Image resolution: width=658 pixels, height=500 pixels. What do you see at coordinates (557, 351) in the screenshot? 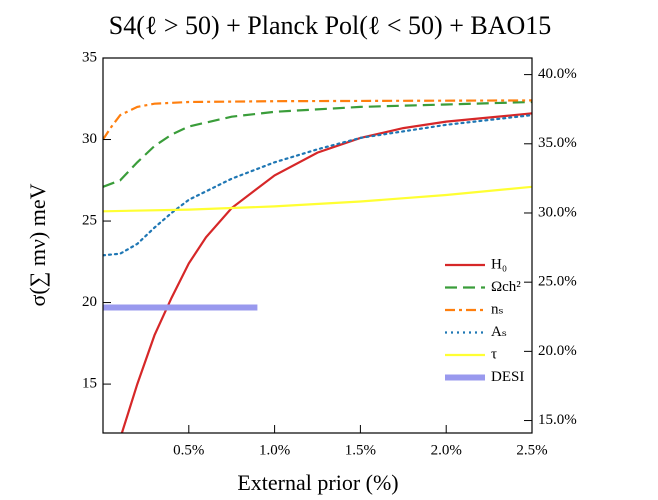
I see `y2-tick-label: 20.0%` at bounding box center [557, 351].